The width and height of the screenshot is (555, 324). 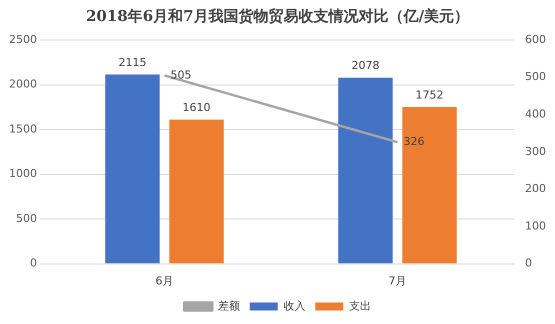 What do you see at coordinates (535, 225) in the screenshot?
I see `y2-tick-label: 100` at bounding box center [535, 225].